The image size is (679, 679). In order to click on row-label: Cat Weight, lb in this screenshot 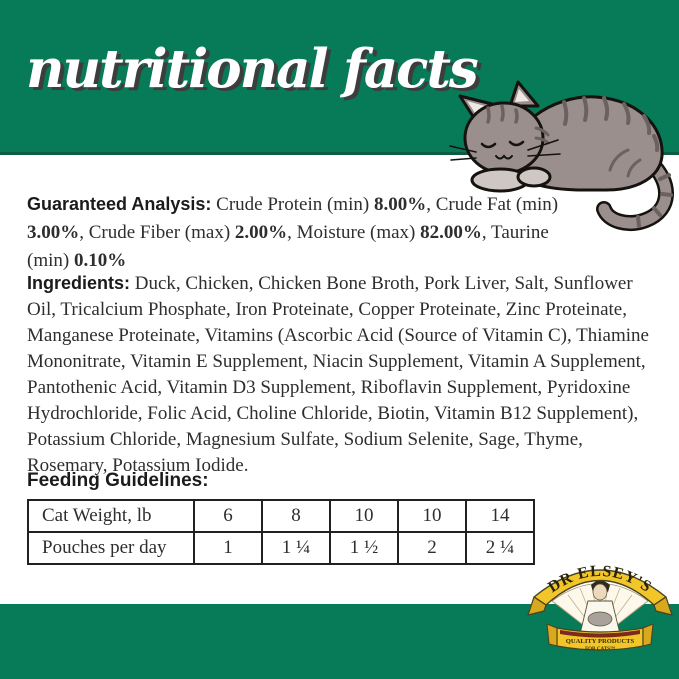, I will do `click(111, 516)`.